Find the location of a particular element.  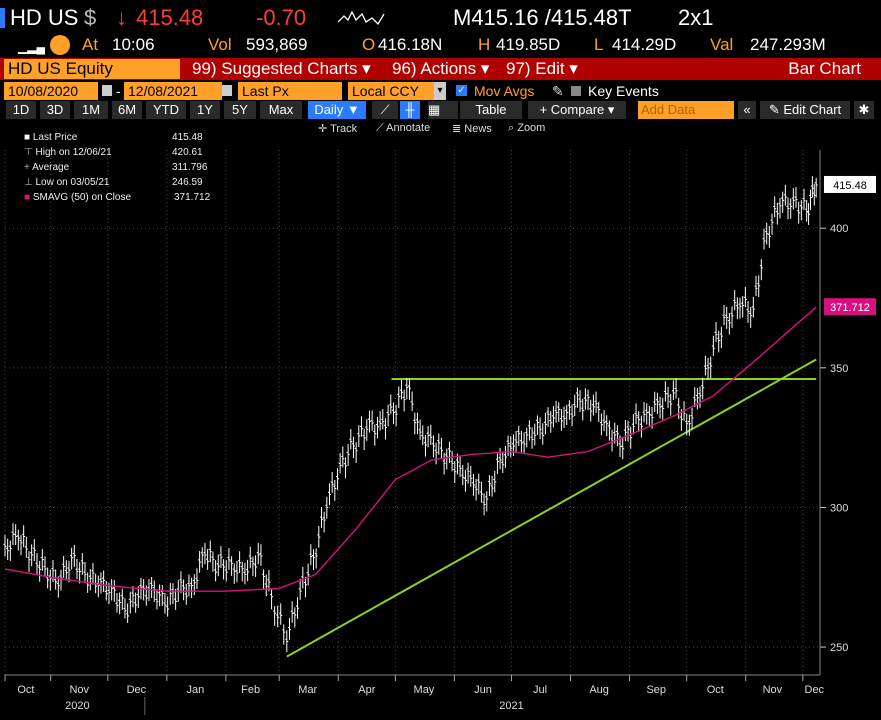

table-icon: ▦ is located at coordinates (443, 110).